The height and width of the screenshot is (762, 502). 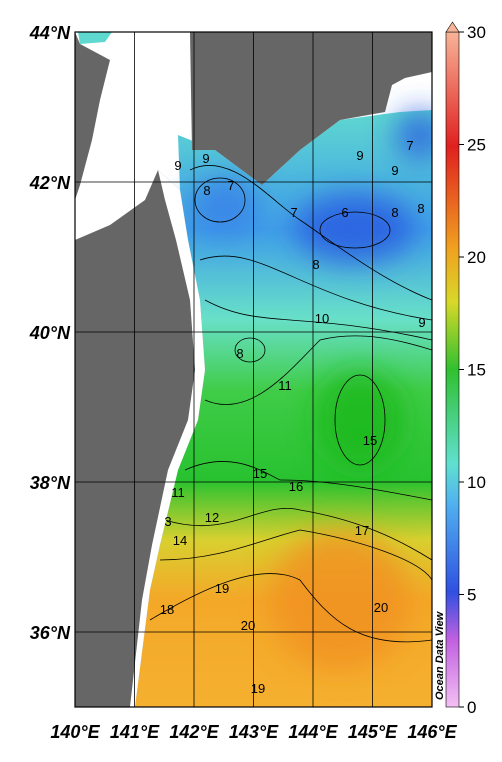 I want to click on lat-tick-label: 38°N, so click(x=50, y=483).